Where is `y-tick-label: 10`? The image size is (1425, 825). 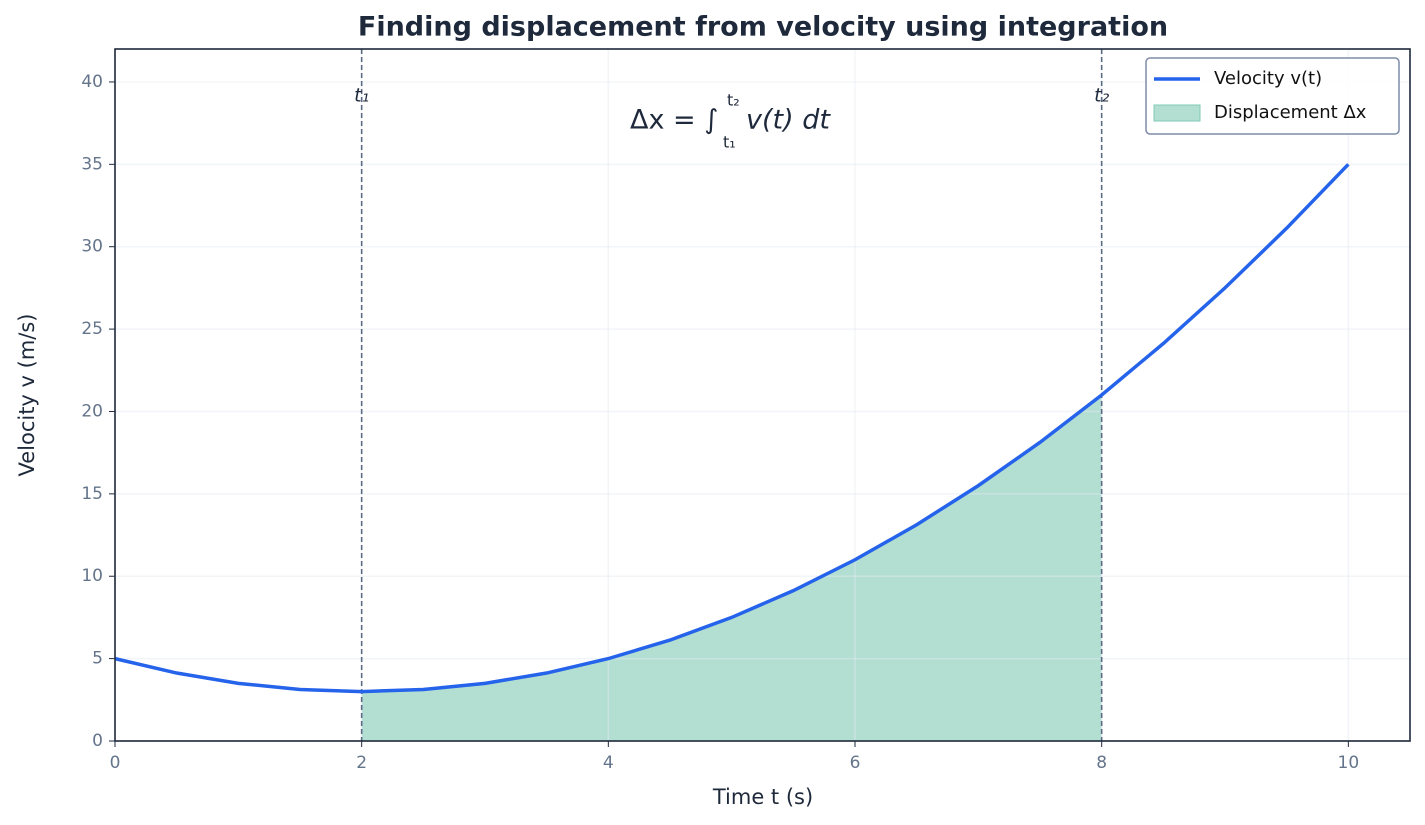 y-tick-label: 10 is located at coordinates (92, 576).